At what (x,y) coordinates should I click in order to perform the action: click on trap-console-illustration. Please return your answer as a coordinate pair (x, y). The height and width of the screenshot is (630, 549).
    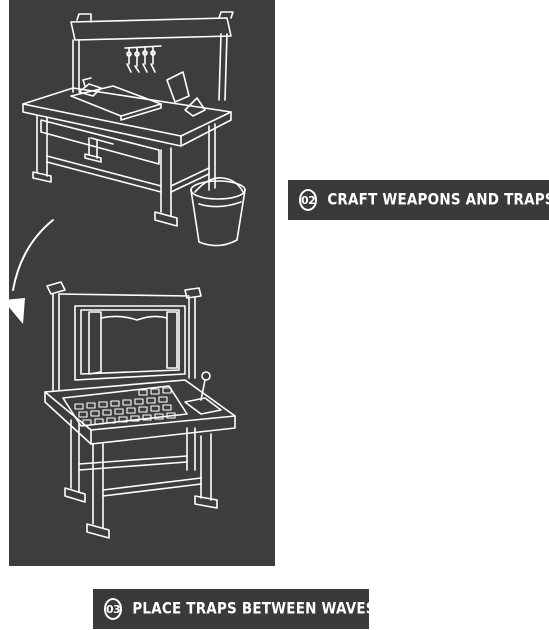
    Looking at the image, I should click on (140, 410).